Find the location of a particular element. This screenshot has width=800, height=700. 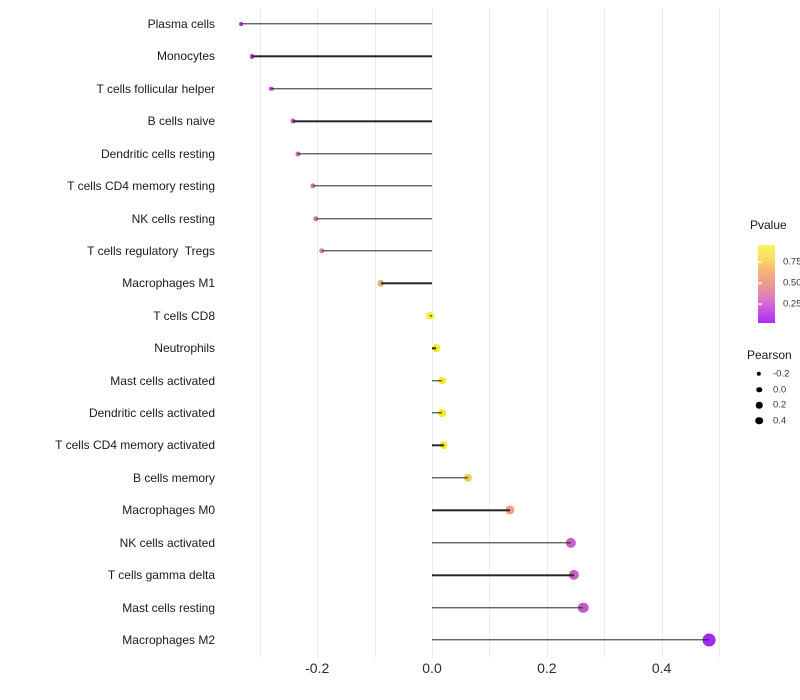

pvalue-tick-label: 0.50 is located at coordinates (791, 283).